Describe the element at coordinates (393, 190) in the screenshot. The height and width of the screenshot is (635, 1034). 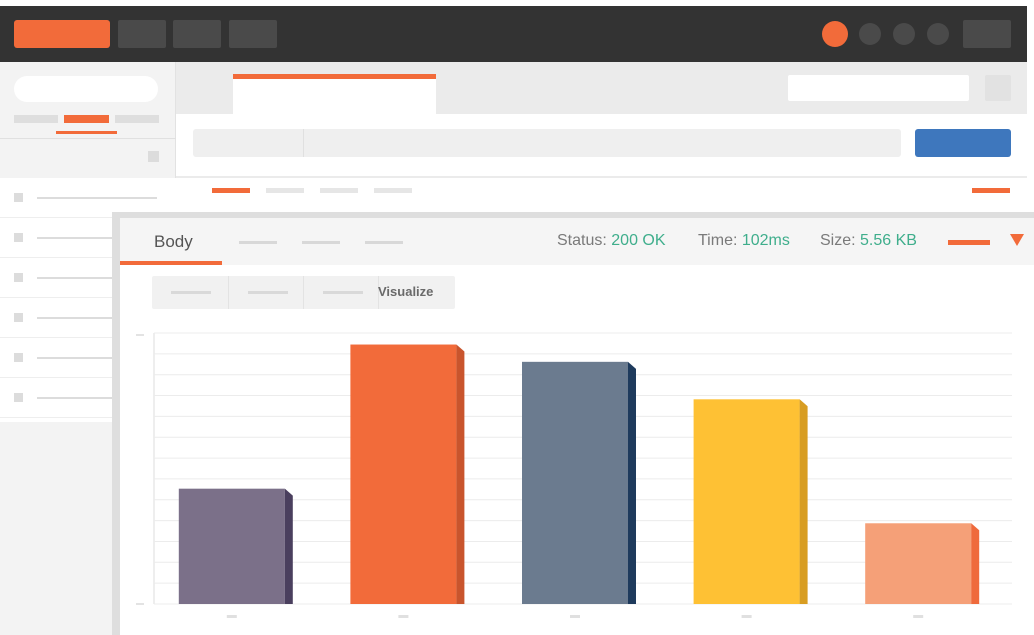
I see `tab-request-body` at that location.